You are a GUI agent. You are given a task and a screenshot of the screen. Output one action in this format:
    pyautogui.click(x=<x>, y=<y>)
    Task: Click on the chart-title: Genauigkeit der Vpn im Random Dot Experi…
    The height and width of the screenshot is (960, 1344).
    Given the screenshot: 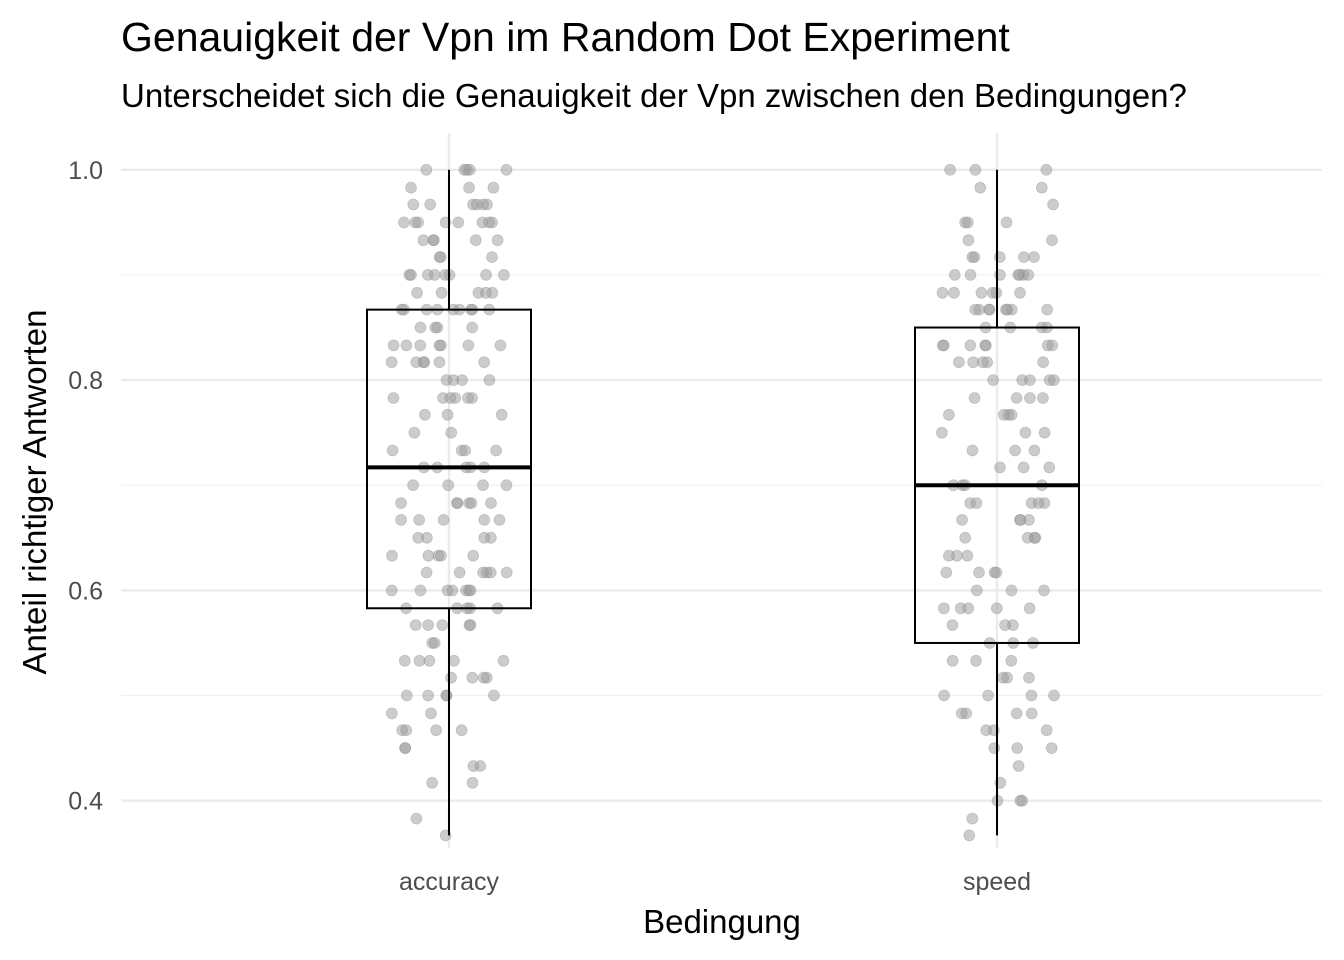 What is the action you would take?
    pyautogui.click(x=565, y=37)
    